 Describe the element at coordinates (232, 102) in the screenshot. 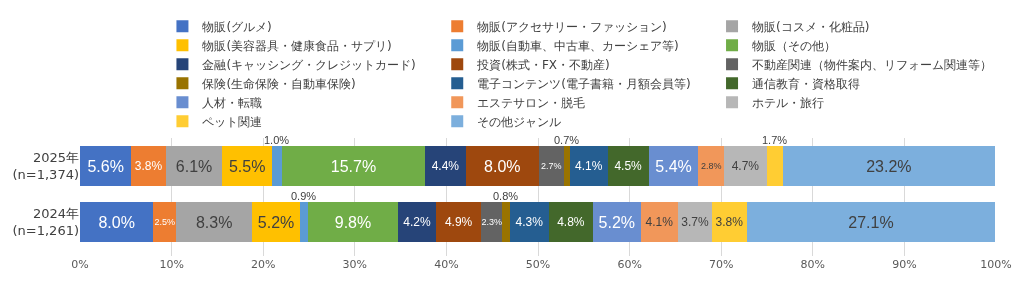

I see `legend-label: 人材・転職` at that location.